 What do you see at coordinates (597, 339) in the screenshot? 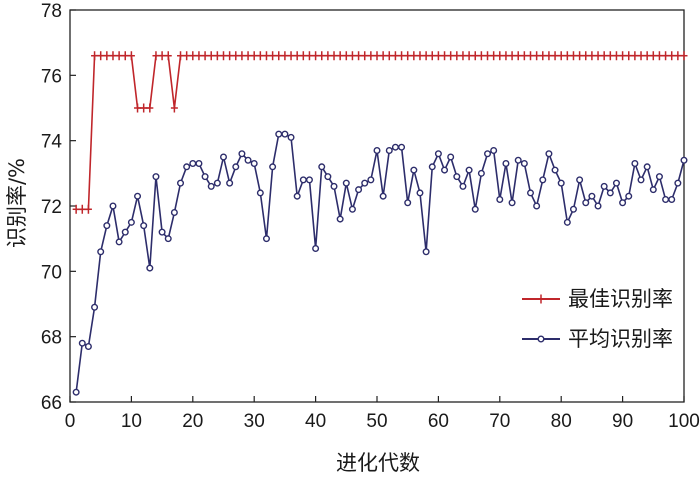
I see `legend-item: 平均识别率` at bounding box center [597, 339].